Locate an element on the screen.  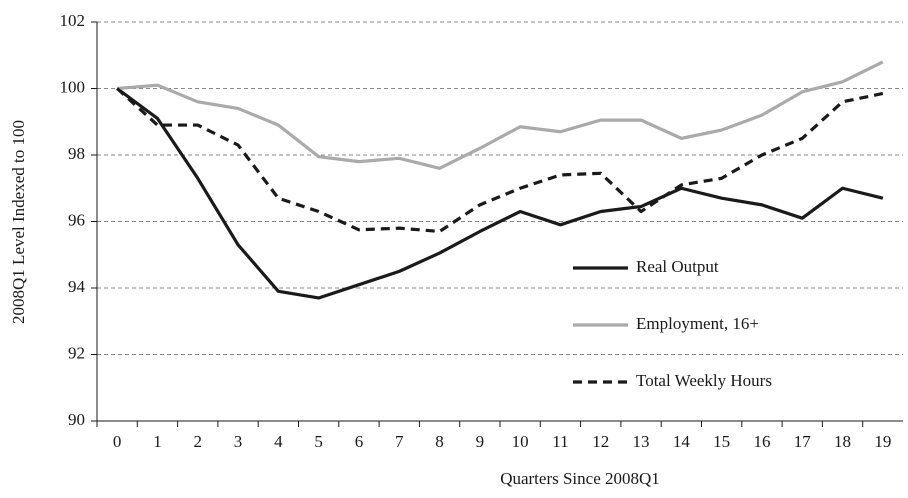
x-tick-label: 16 is located at coordinates (761, 441).